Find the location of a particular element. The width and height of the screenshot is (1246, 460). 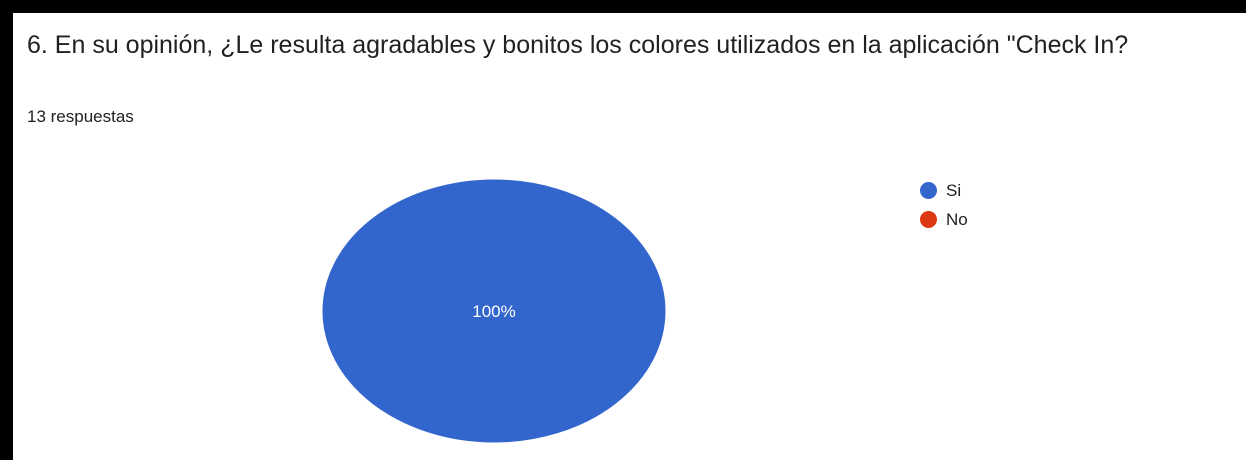

legend-item-no: No is located at coordinates (944, 219).